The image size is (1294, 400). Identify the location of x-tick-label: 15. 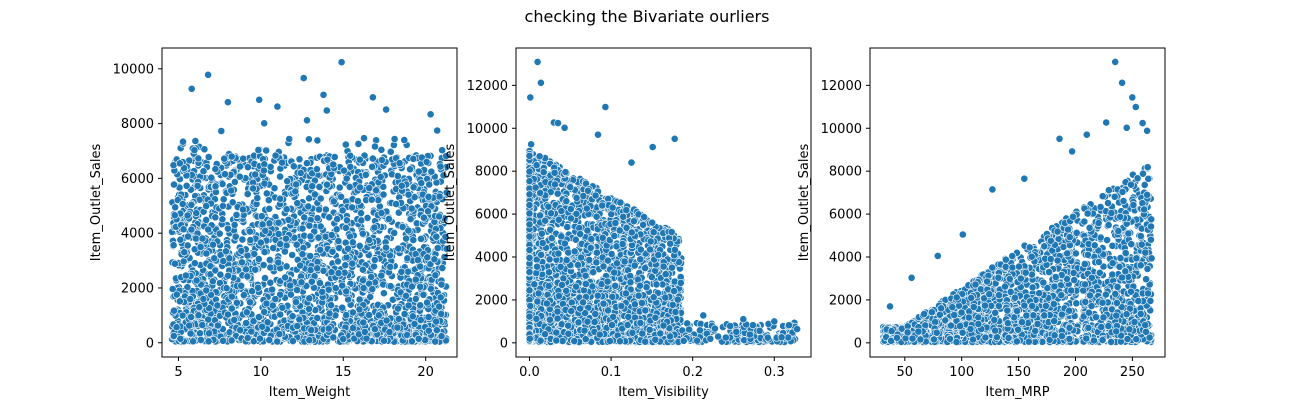
(343, 372).